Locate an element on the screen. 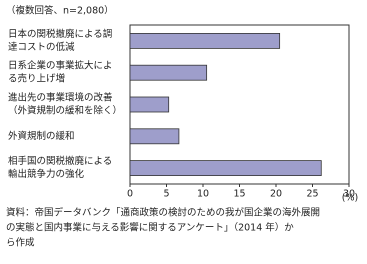 This screenshot has height=264, width=367. x-unit: (%) is located at coordinates (350, 198).